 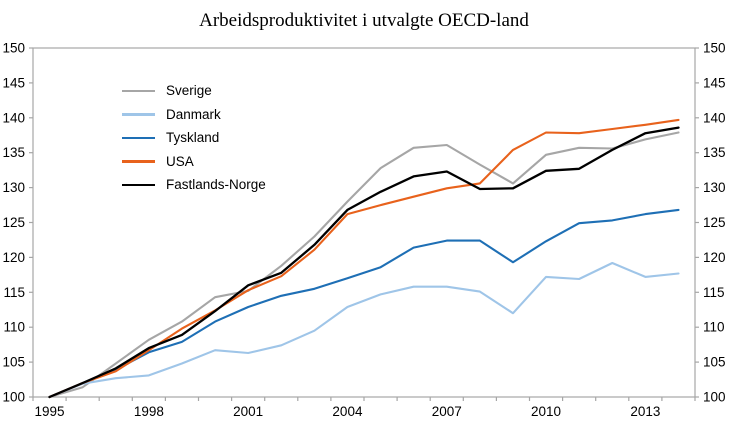 What do you see at coordinates (189, 90) in the screenshot?
I see `legend-label: Sverige` at bounding box center [189, 90].